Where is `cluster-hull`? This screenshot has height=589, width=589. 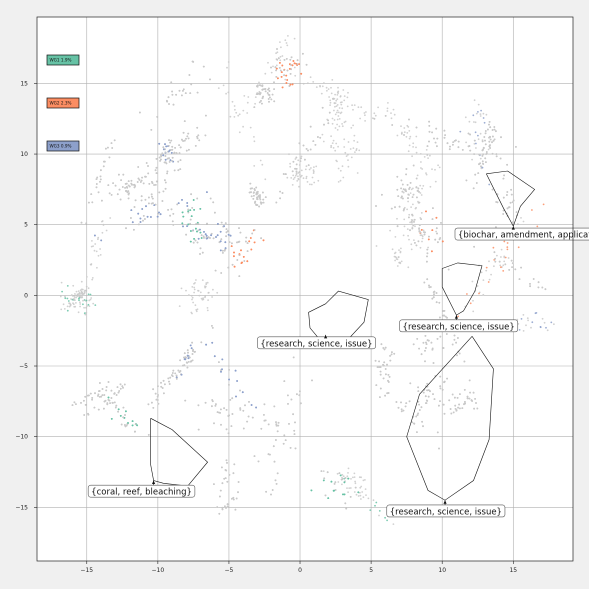
cluster-hull is located at coordinates (179, 452).